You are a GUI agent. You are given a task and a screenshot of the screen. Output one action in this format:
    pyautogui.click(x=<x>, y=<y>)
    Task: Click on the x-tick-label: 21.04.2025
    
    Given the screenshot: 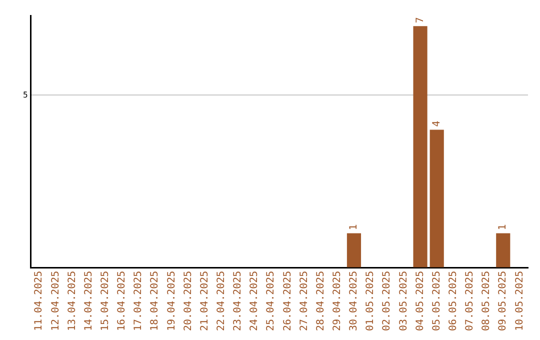 What is the action you would take?
    pyautogui.click(x=204, y=301)
    